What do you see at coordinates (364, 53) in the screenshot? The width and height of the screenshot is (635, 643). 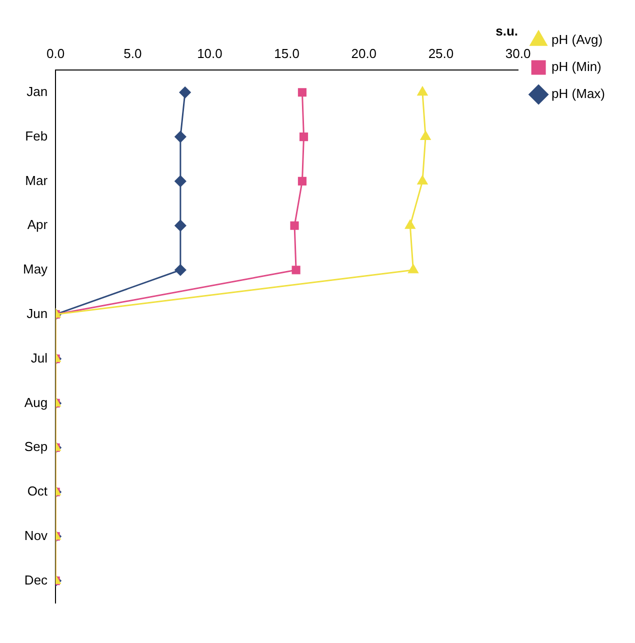 I see `x-tick-label: 20.0` at bounding box center [364, 53].